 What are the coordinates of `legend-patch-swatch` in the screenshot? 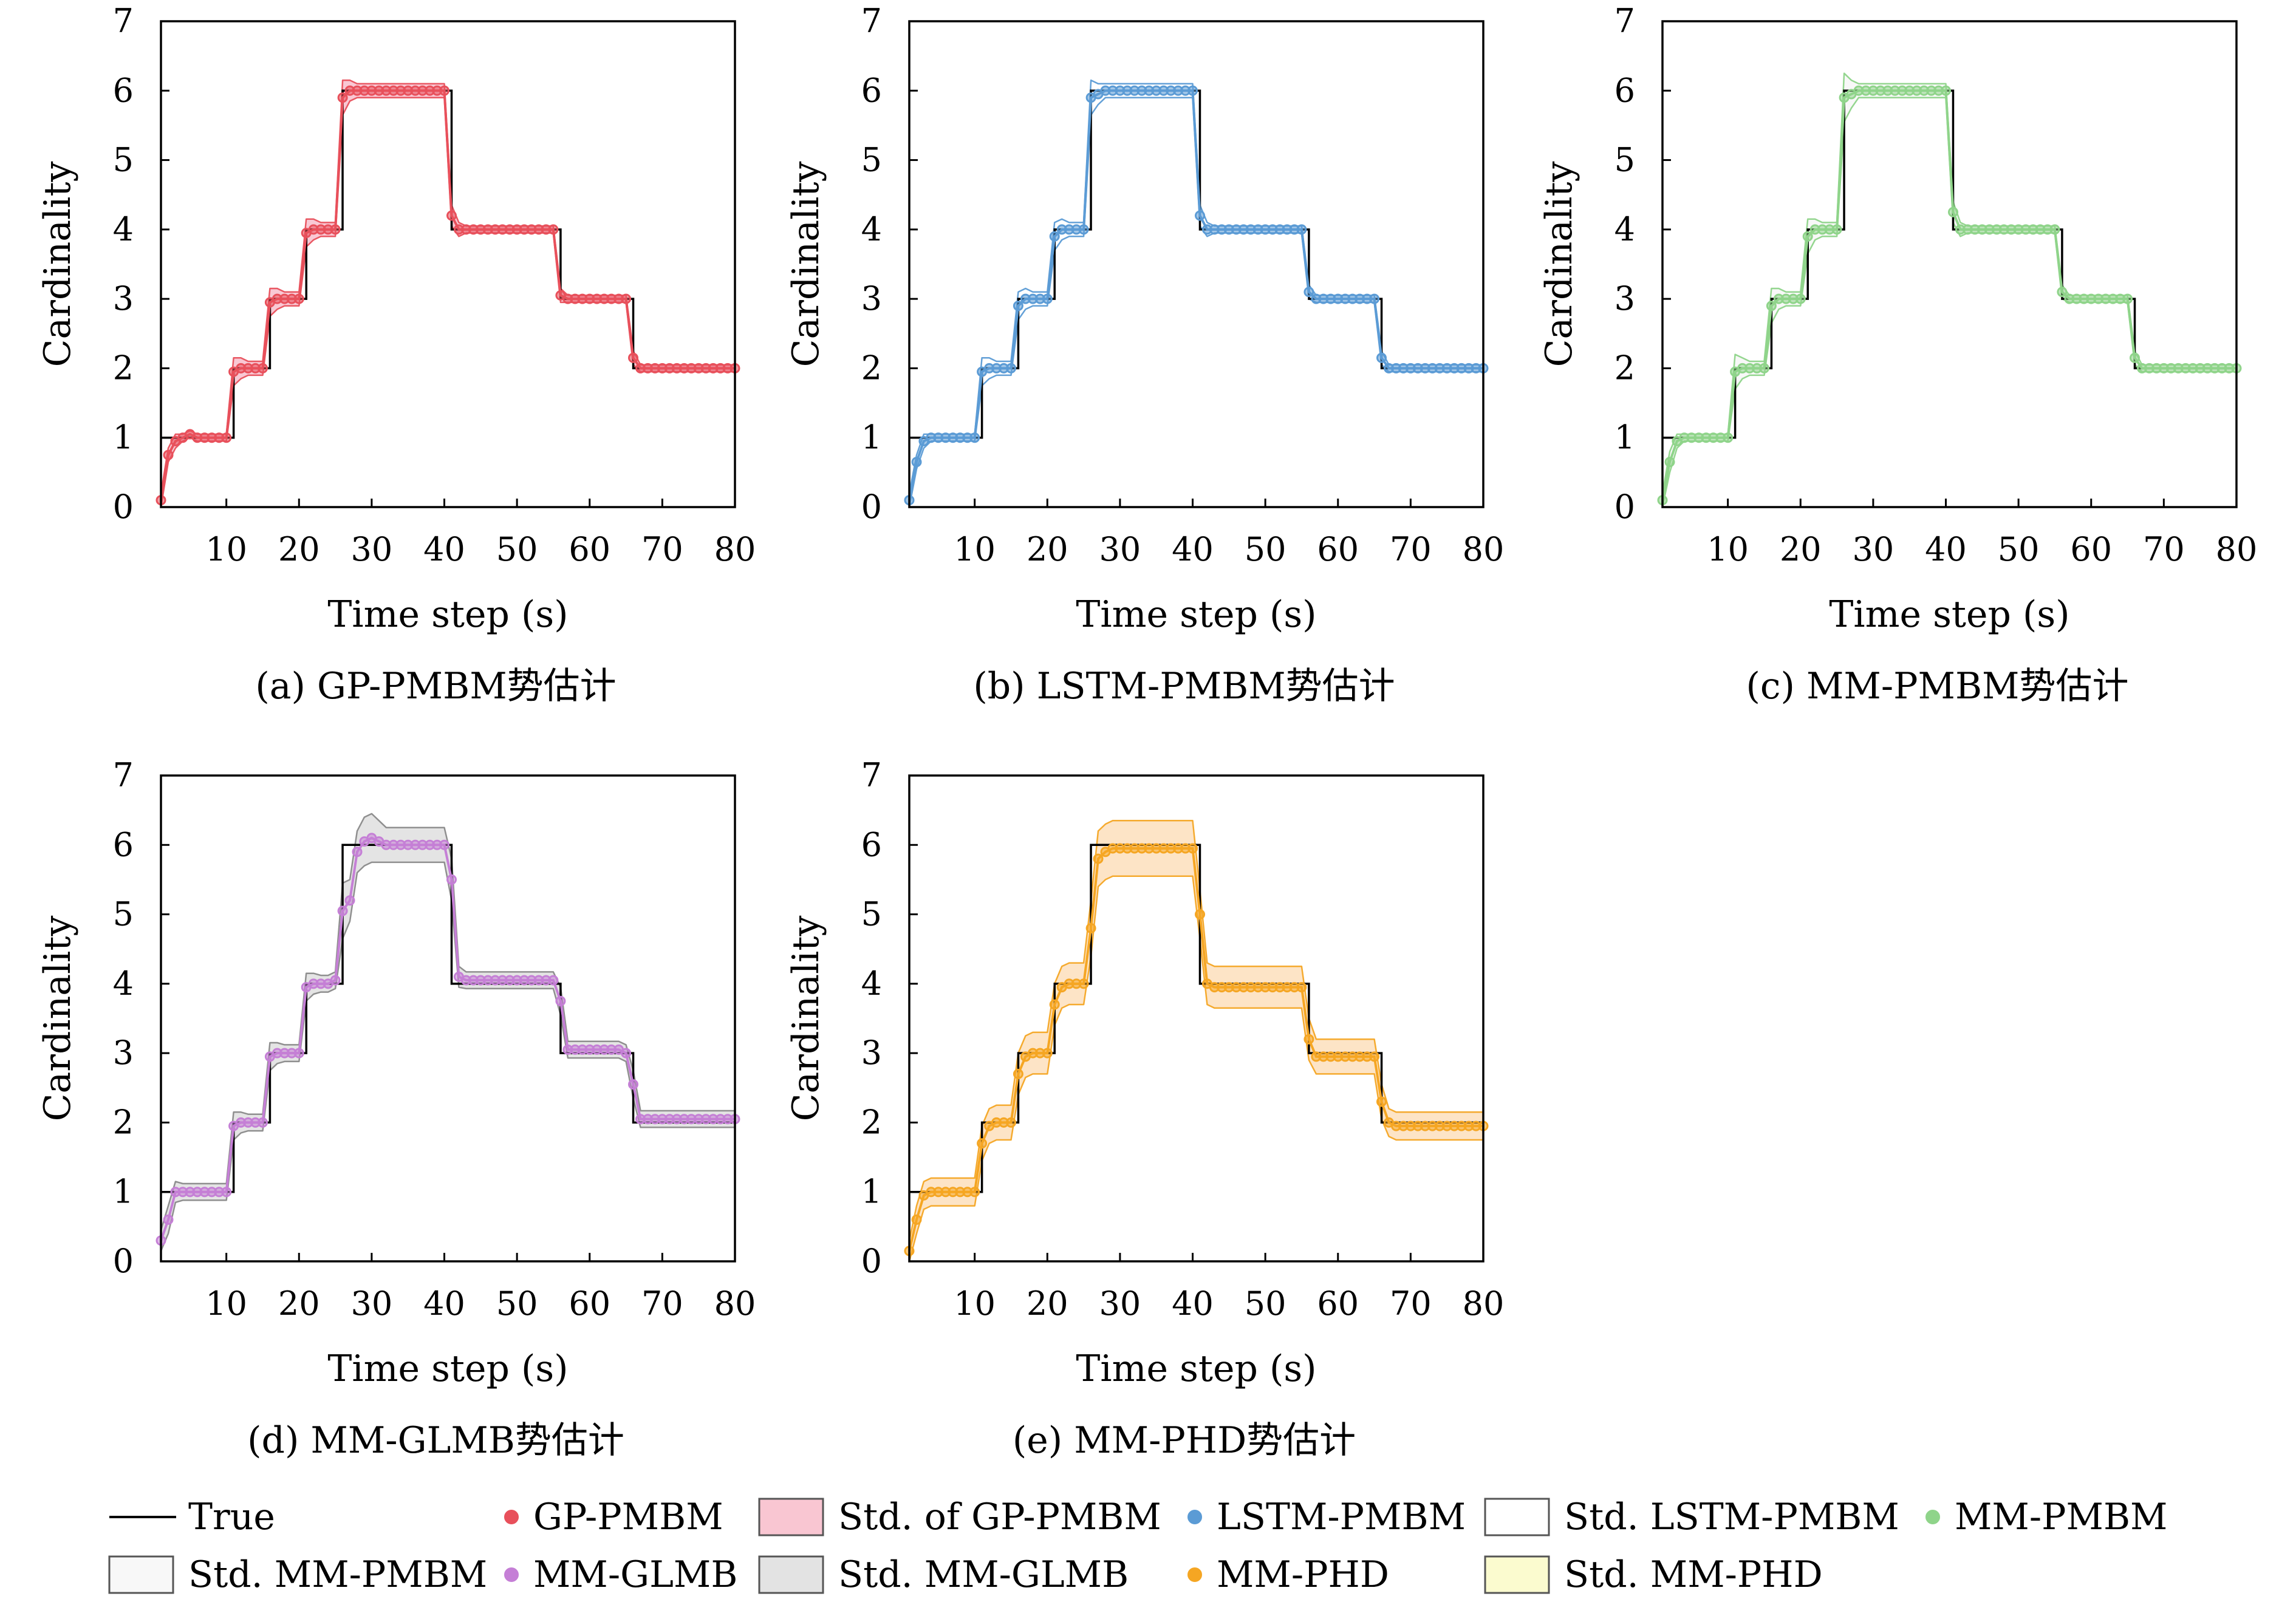 It's located at (791, 1517).